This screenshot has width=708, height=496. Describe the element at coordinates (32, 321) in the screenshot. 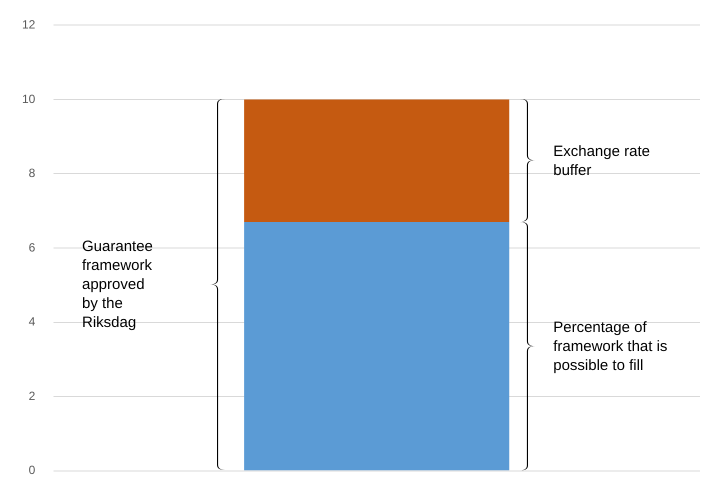

I see `y-tick-label: 4` at that location.